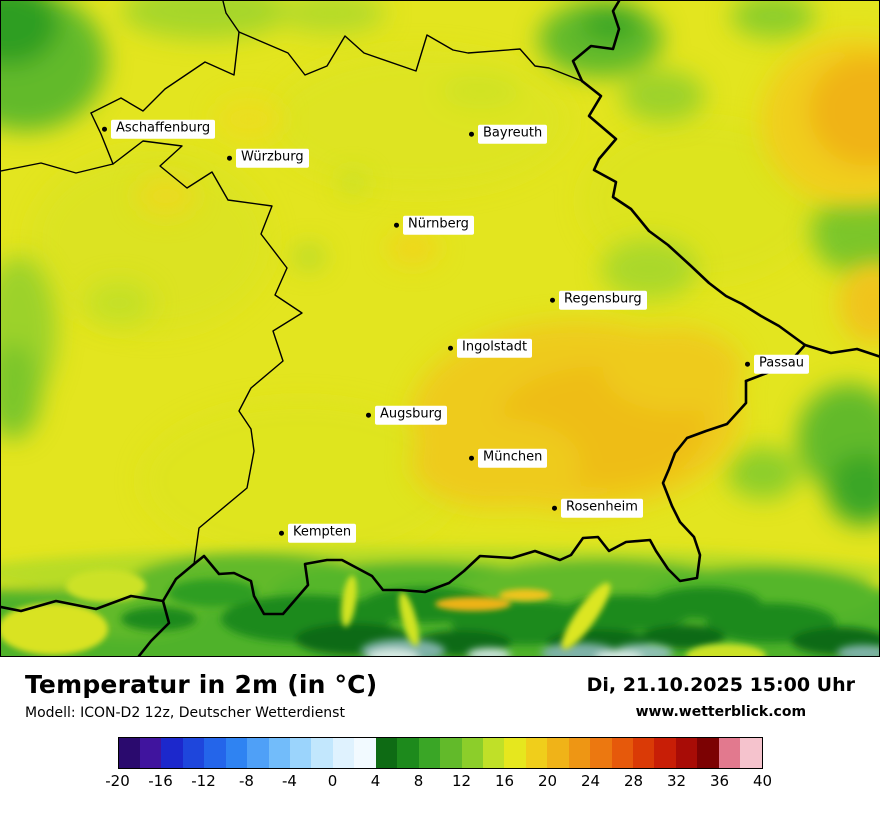  Describe the element at coordinates (633, 781) in the screenshot. I see `legend-tick-label: 28` at that location.